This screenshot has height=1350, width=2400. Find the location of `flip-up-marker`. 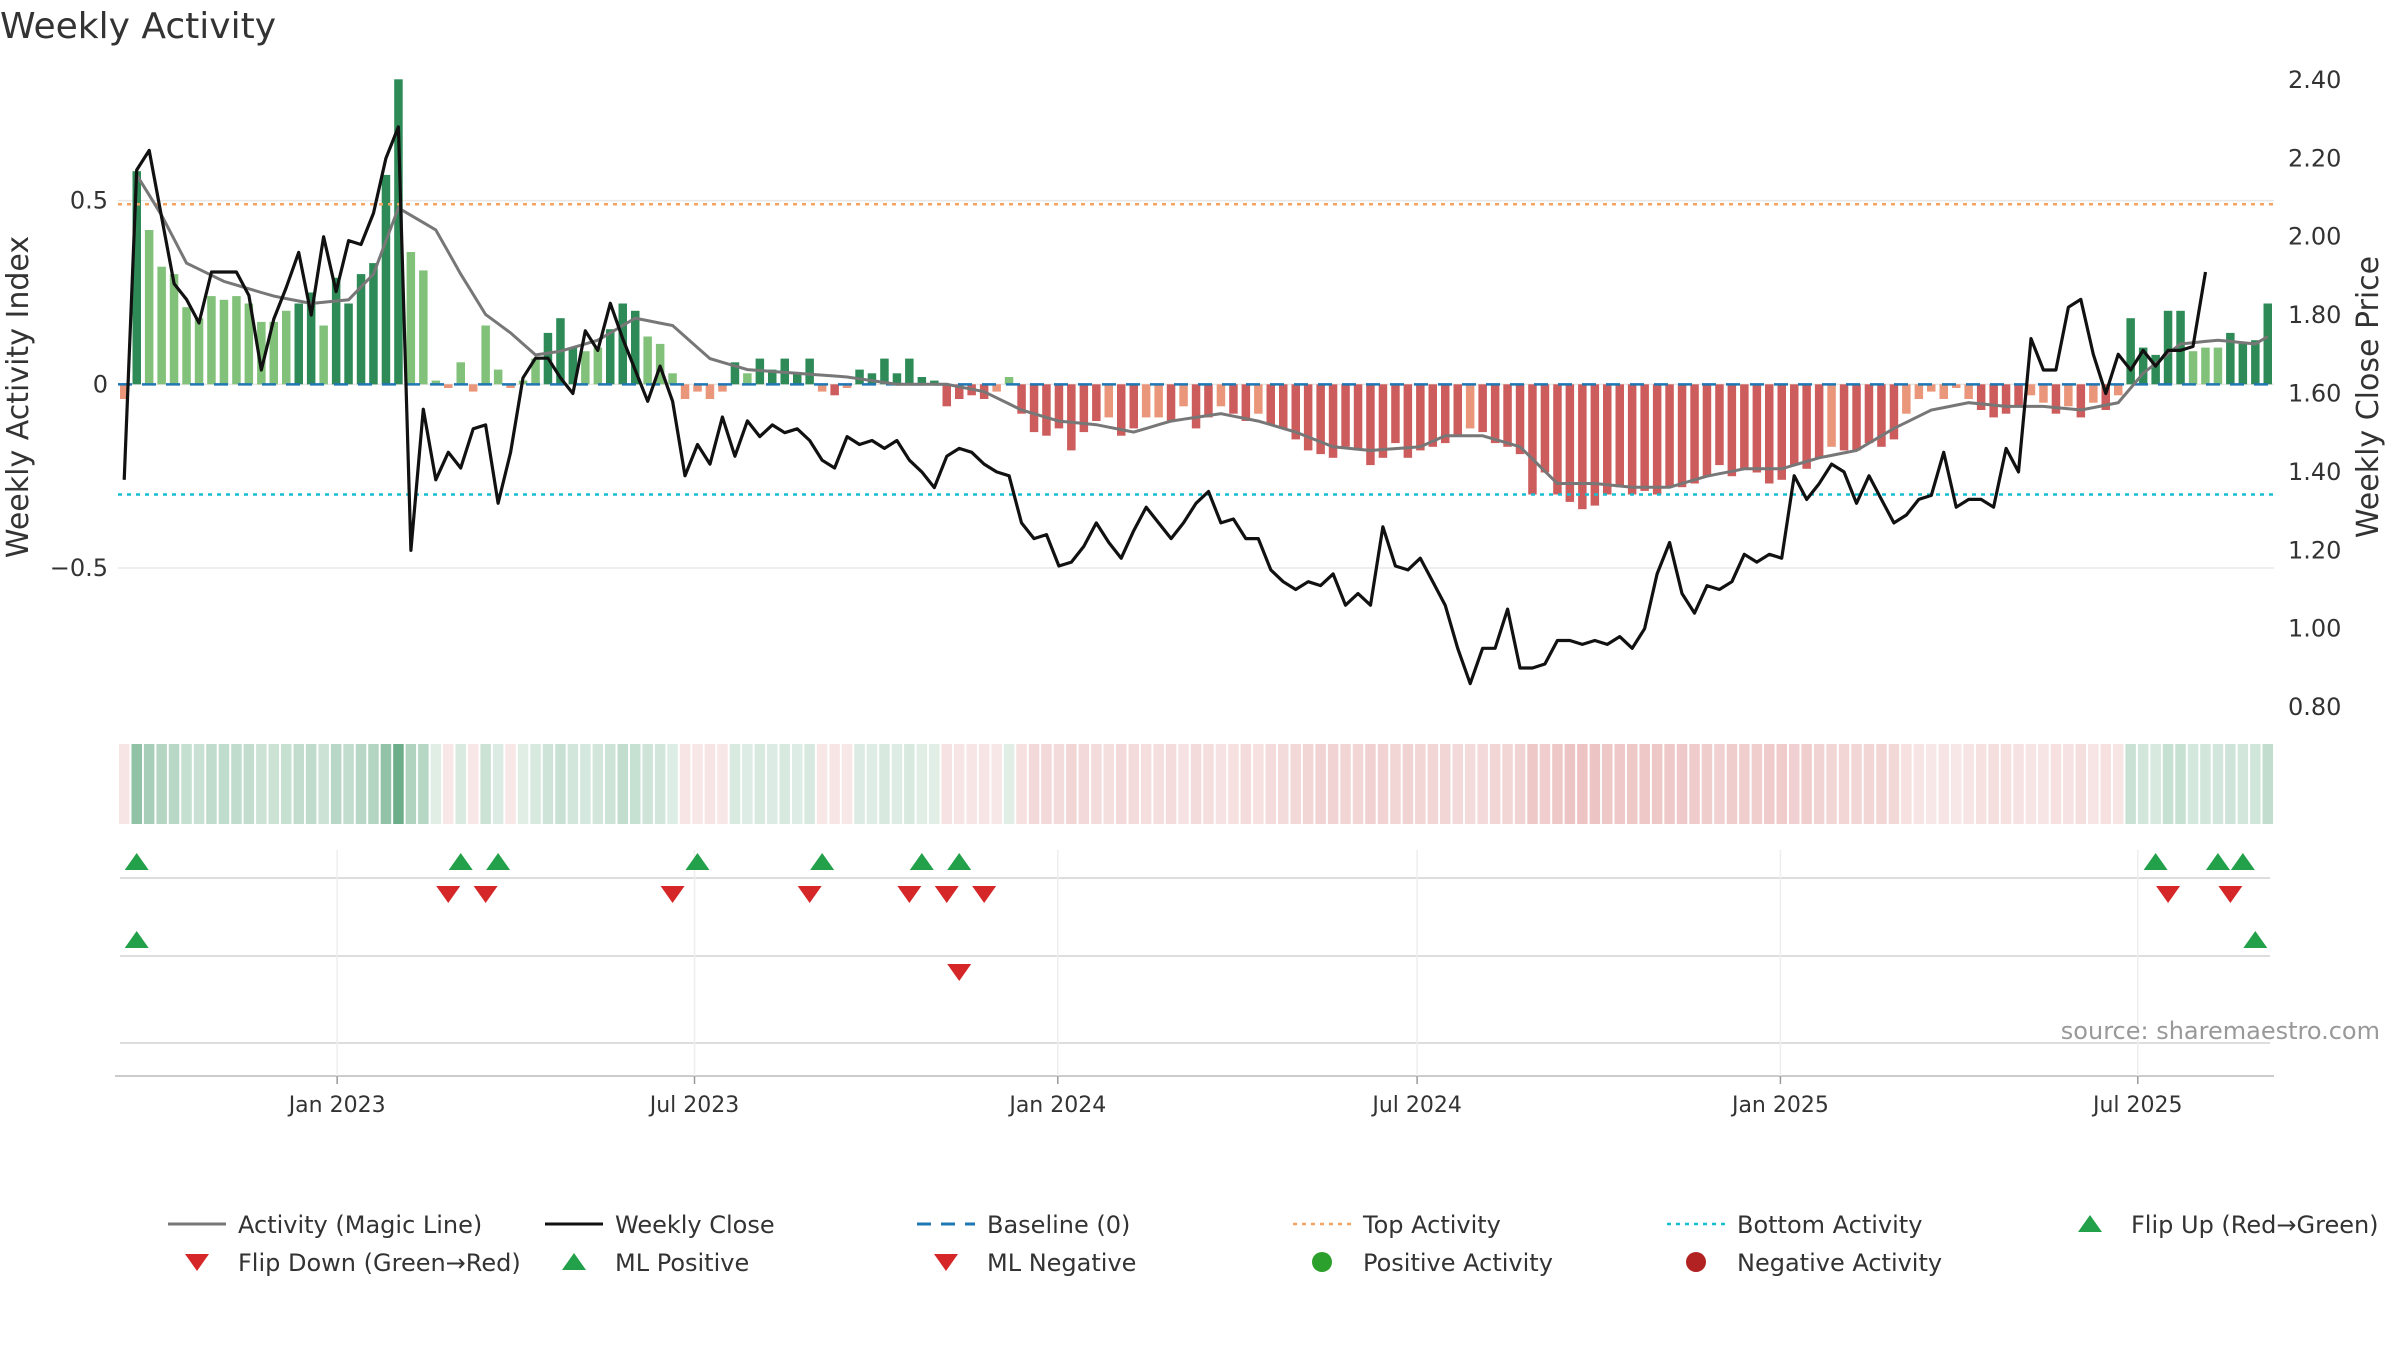

flip-up-marker is located at coordinates (959, 861).